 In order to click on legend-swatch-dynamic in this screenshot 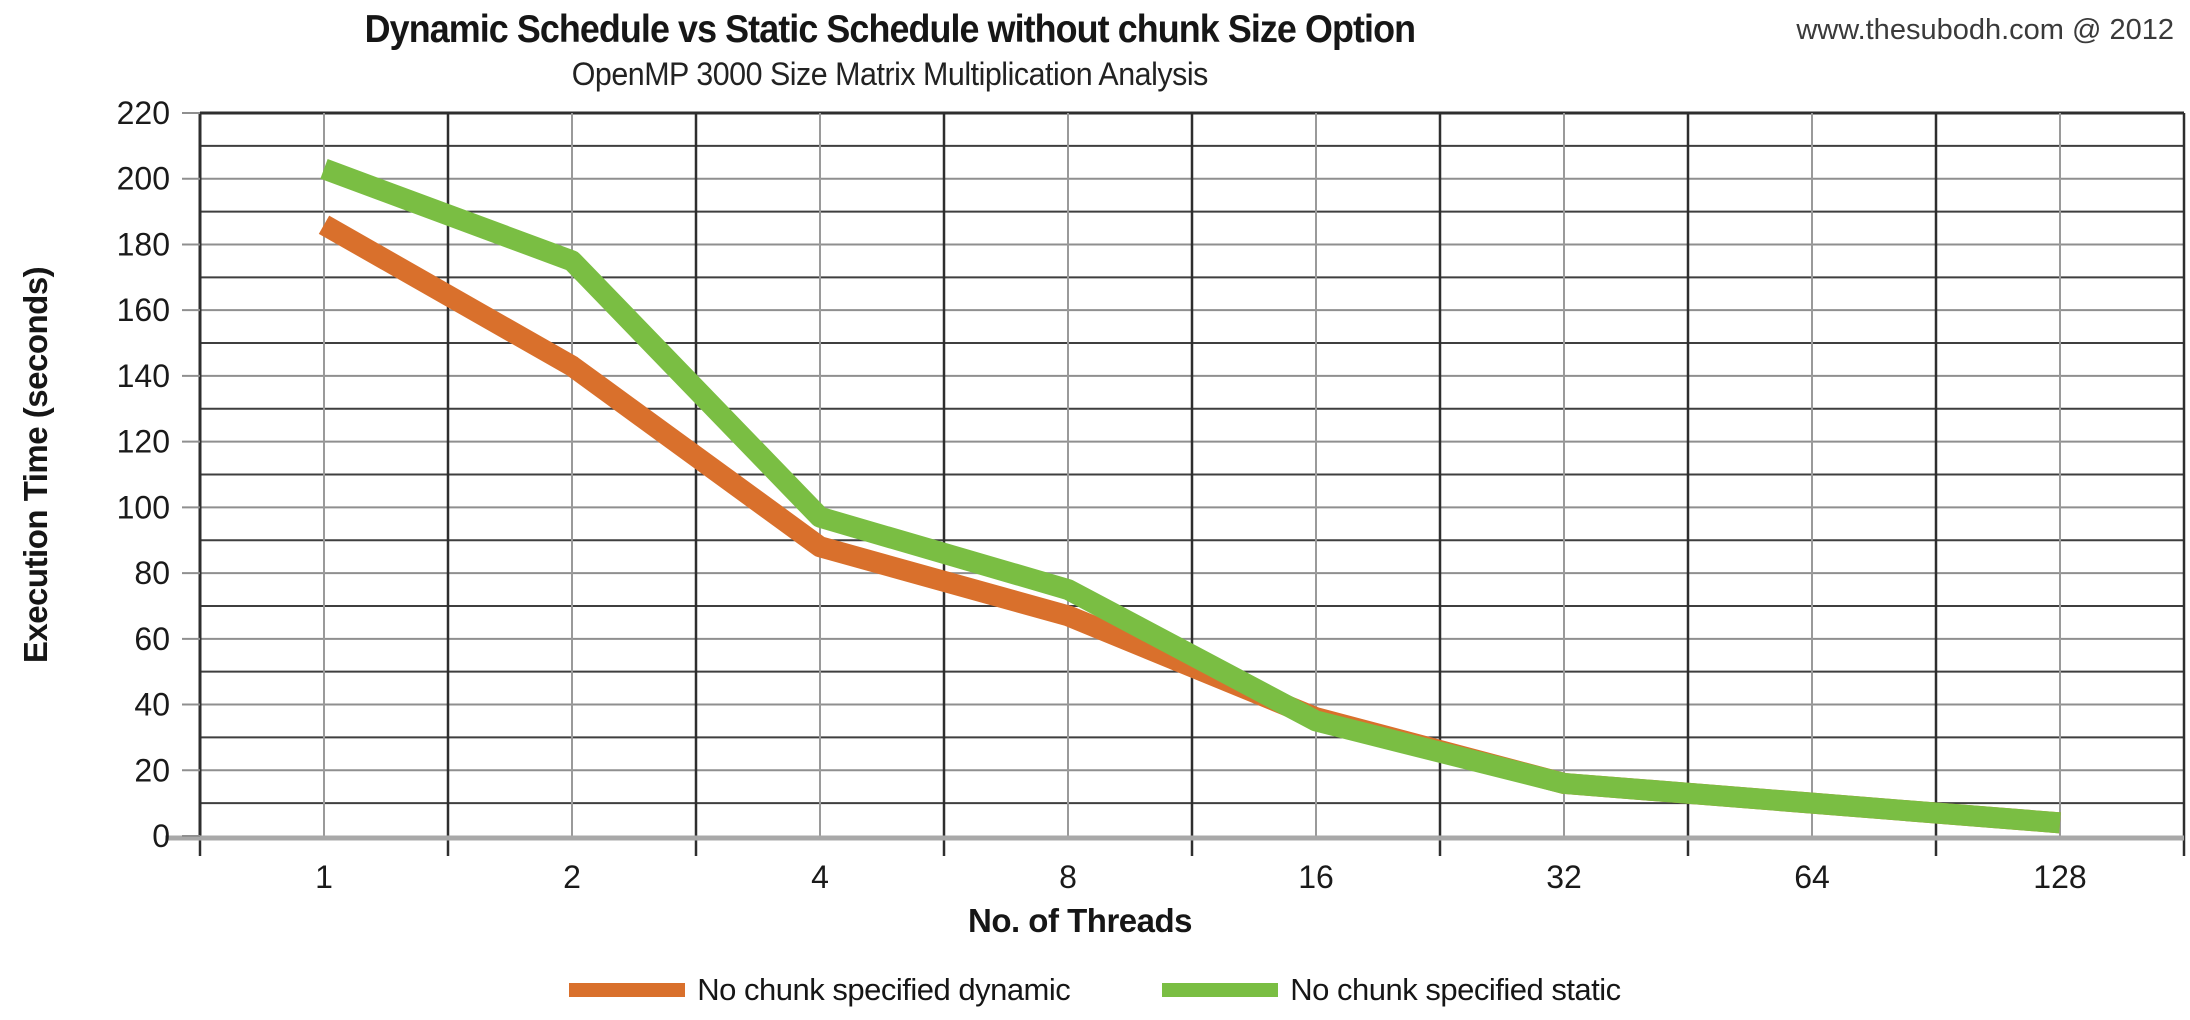, I will do `click(627, 990)`.